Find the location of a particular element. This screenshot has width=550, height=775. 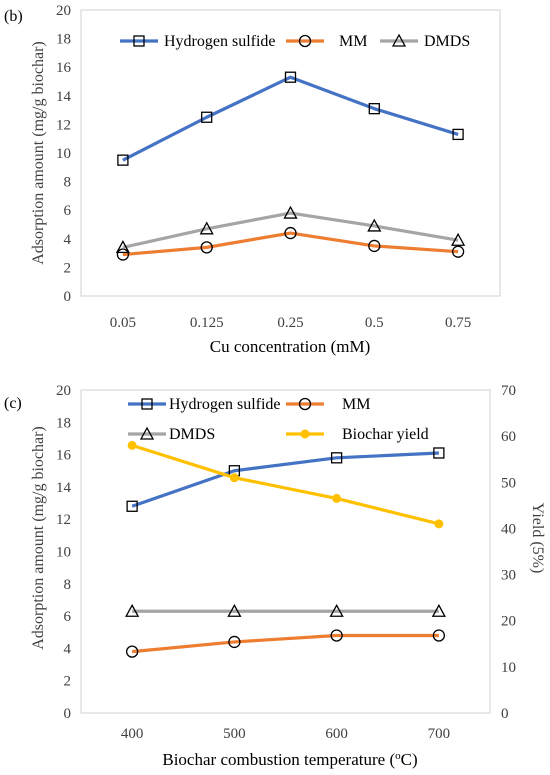

x-axis-ticks-b: 0.05 0.125 0.25 0.5 0.75 is located at coordinates (290, 323).